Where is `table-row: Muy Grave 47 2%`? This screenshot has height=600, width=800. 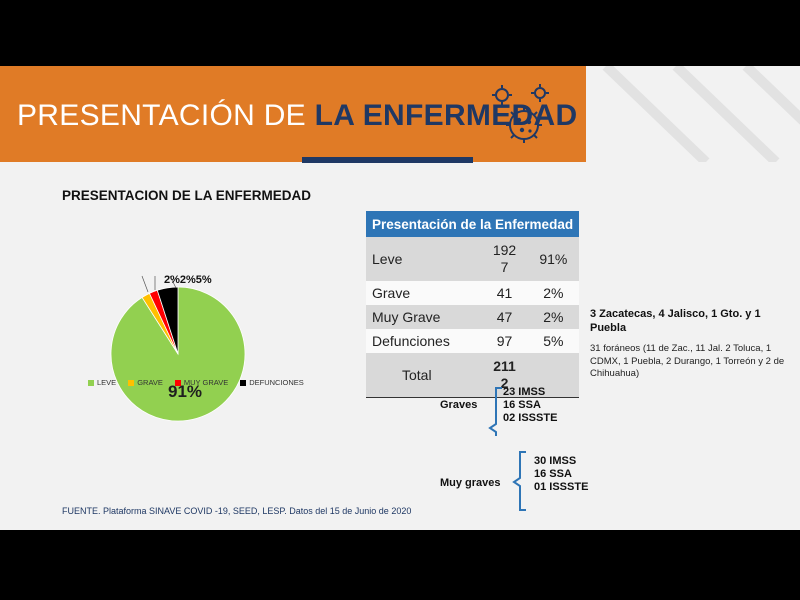
table-row: Muy Grave 47 2% is located at coordinates (473, 317).